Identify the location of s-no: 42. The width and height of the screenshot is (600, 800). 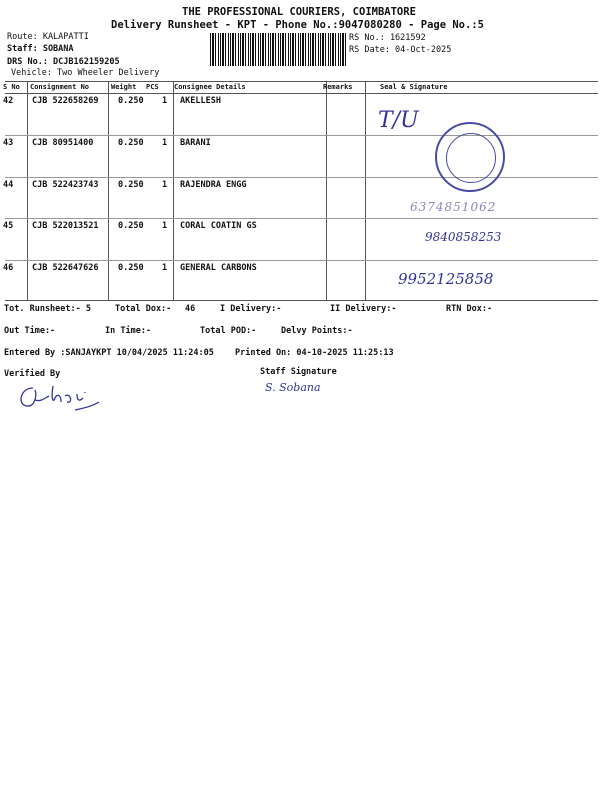
(8, 101).